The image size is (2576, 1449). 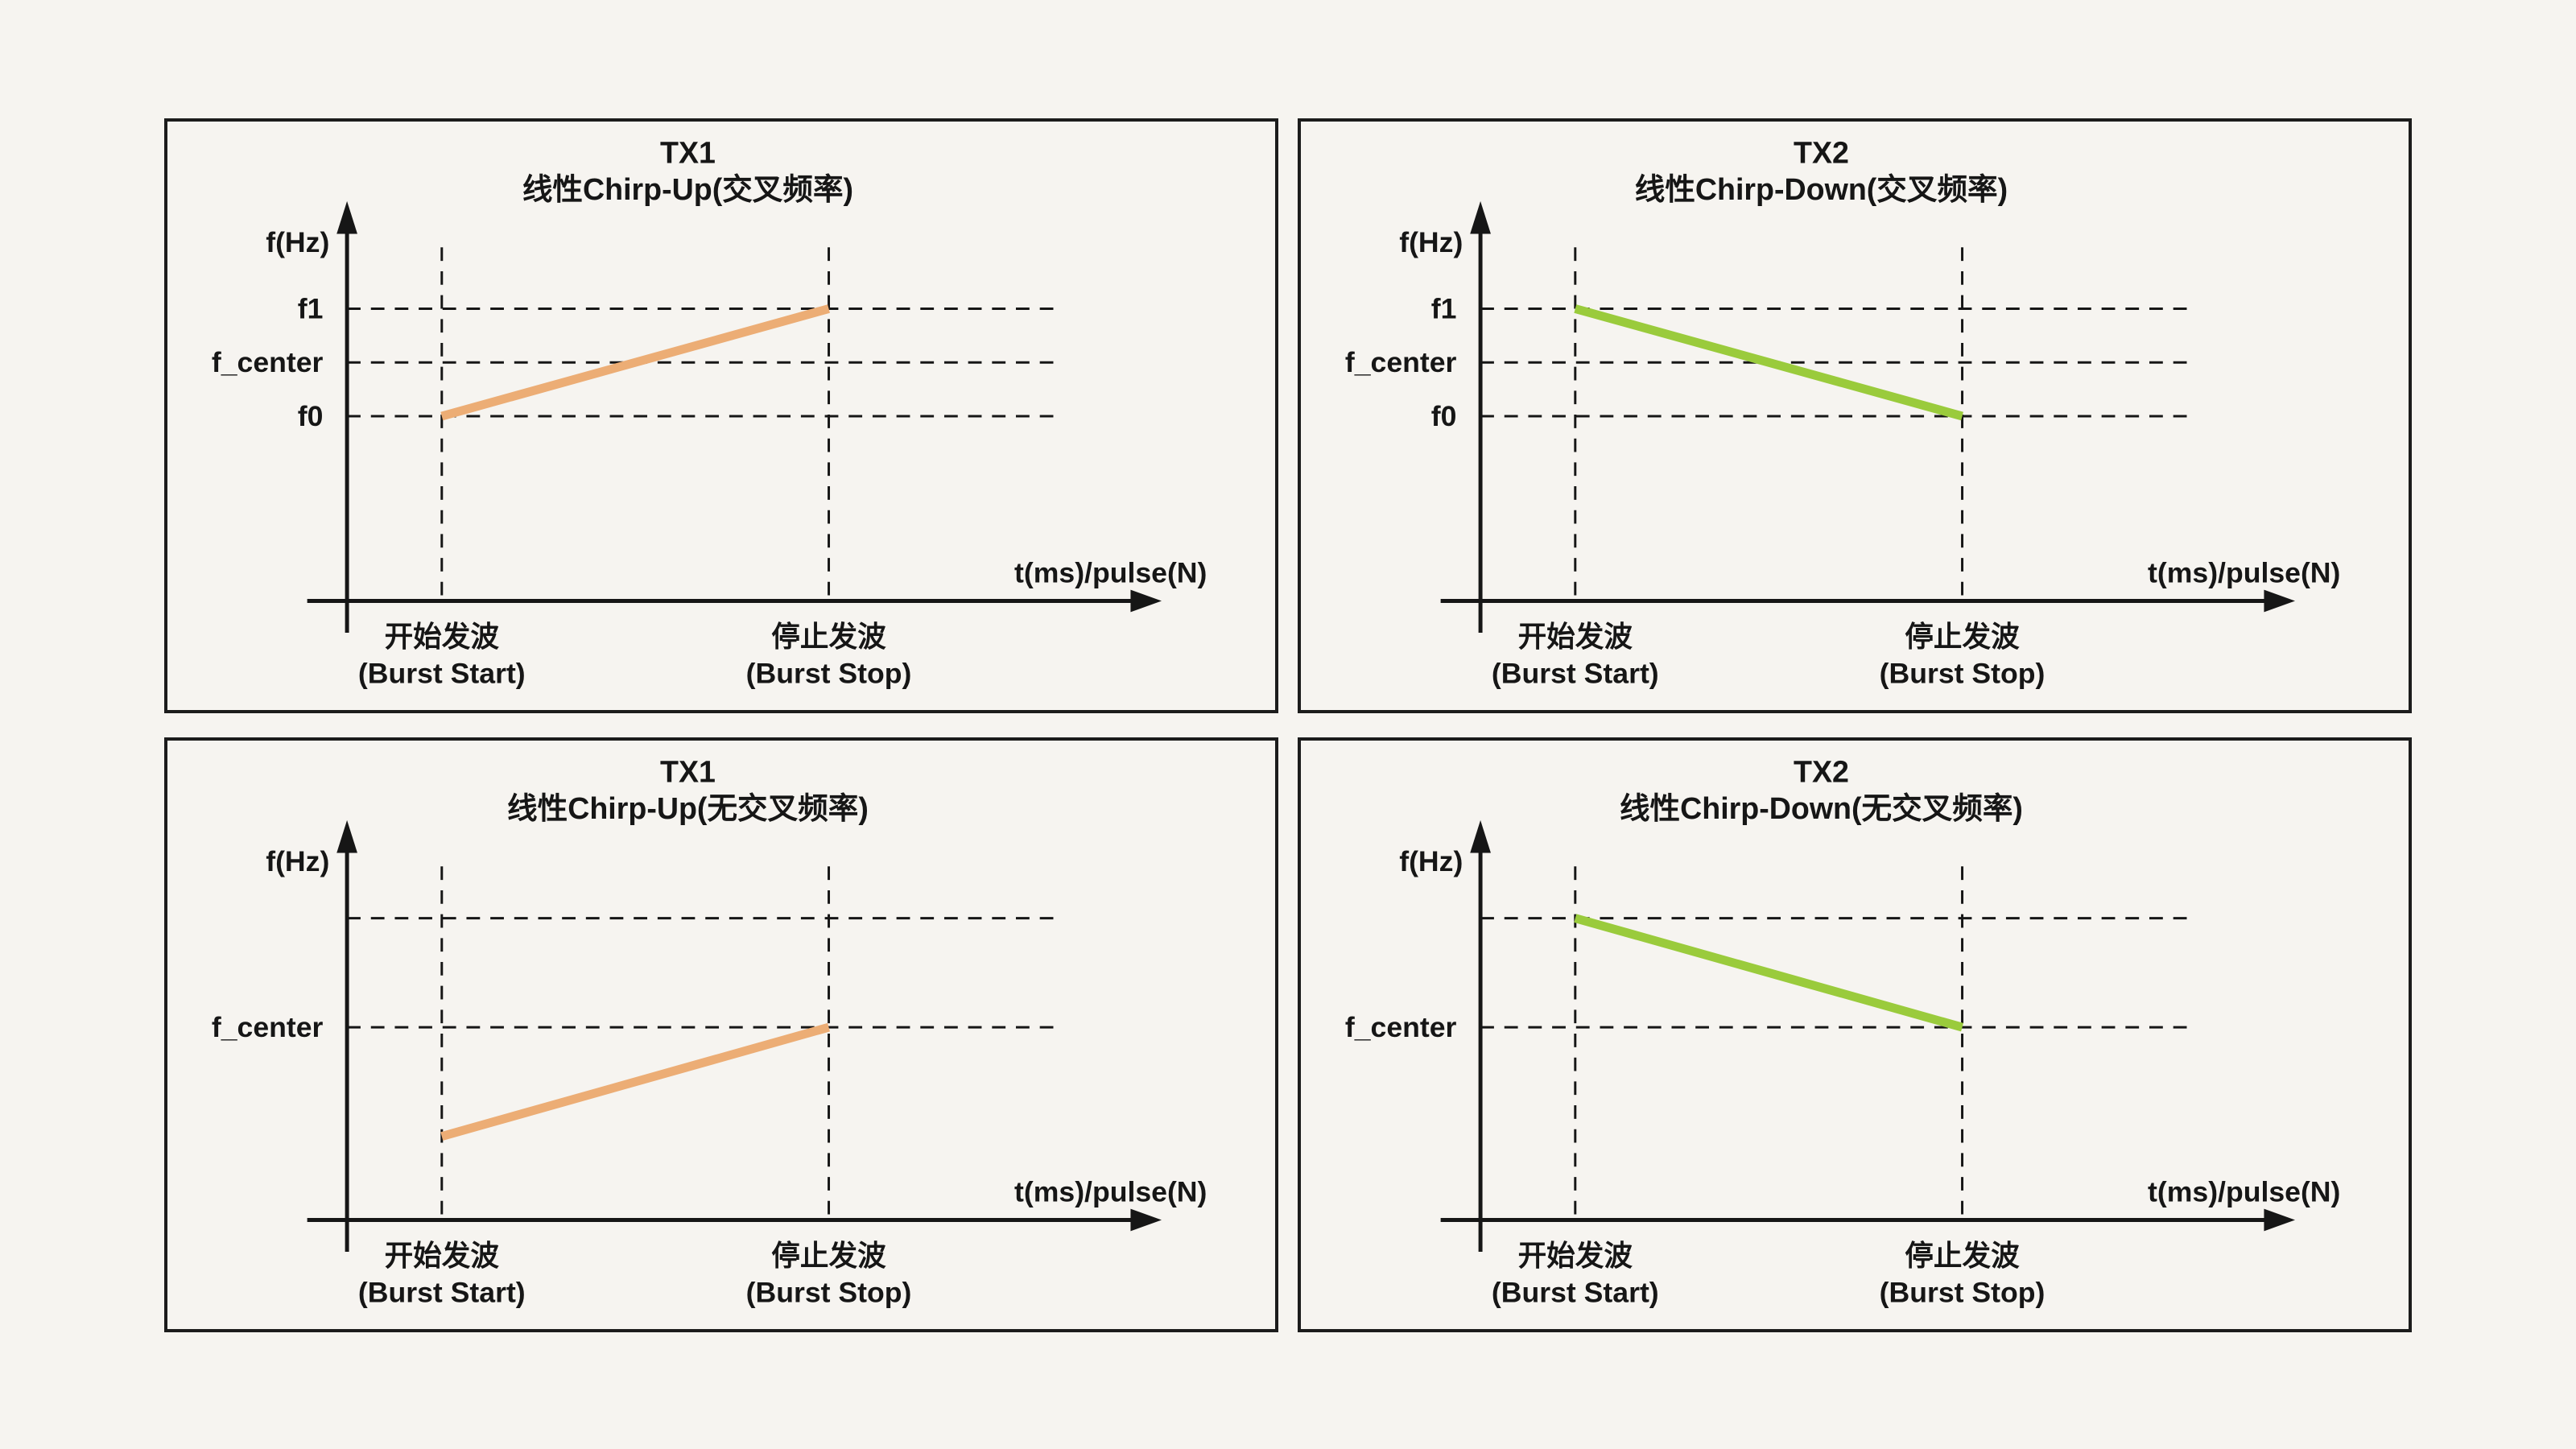 What do you see at coordinates (688, 808) in the screenshot?
I see `chart-title-description: 线性Chirp-Up(无交叉频率)` at bounding box center [688, 808].